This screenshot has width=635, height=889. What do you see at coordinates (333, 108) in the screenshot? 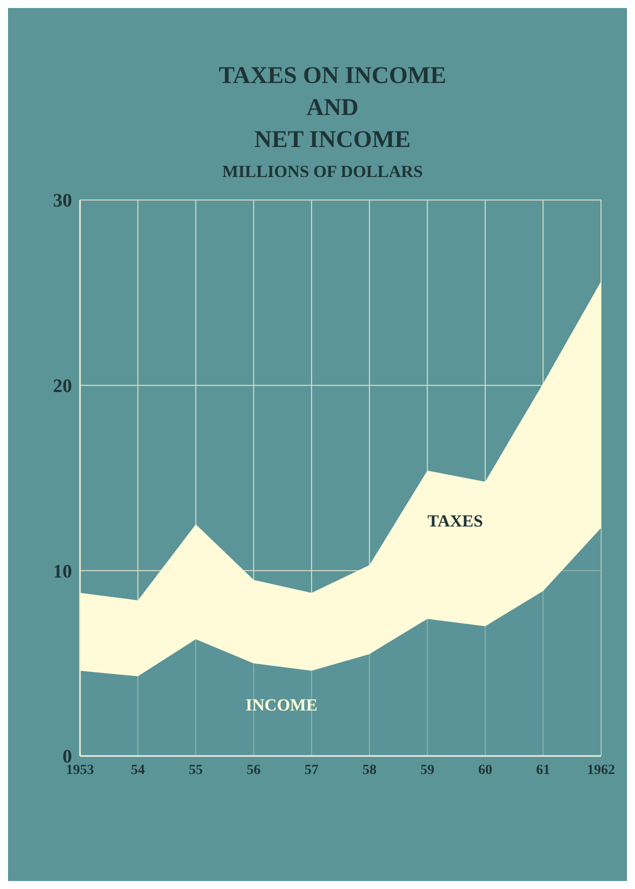
I see `chart-title: TAXES ON INCOME AND NET INCOME` at bounding box center [333, 108].